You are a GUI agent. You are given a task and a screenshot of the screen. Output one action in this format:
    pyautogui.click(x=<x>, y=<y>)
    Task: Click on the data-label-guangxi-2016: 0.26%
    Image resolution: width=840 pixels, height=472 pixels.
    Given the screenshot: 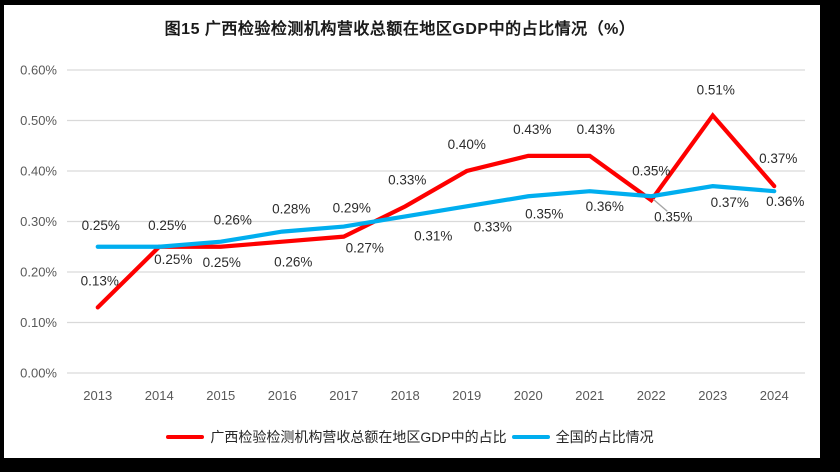 What is the action you would take?
    pyautogui.click(x=293, y=262)
    